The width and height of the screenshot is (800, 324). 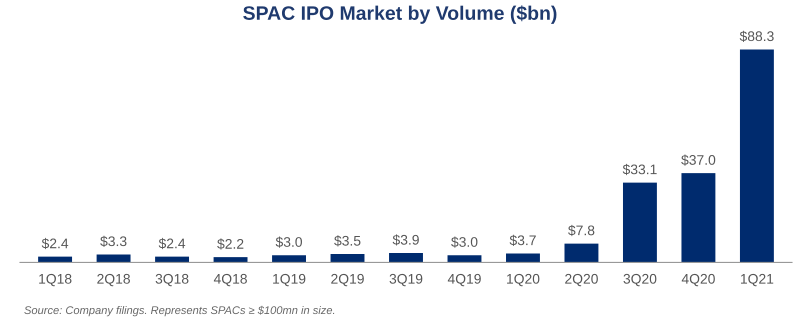 I want to click on x-tick-label: 3Q20, so click(x=639, y=280).